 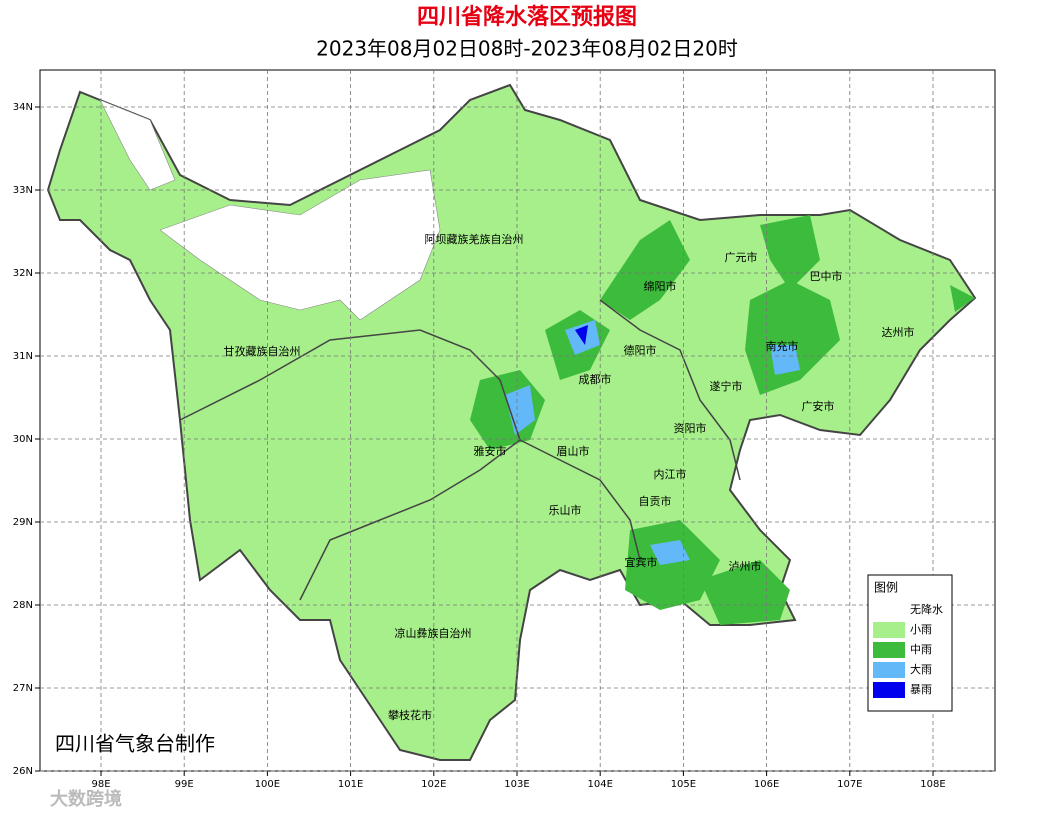 I want to click on region-label: 广安市, so click(x=818, y=406).